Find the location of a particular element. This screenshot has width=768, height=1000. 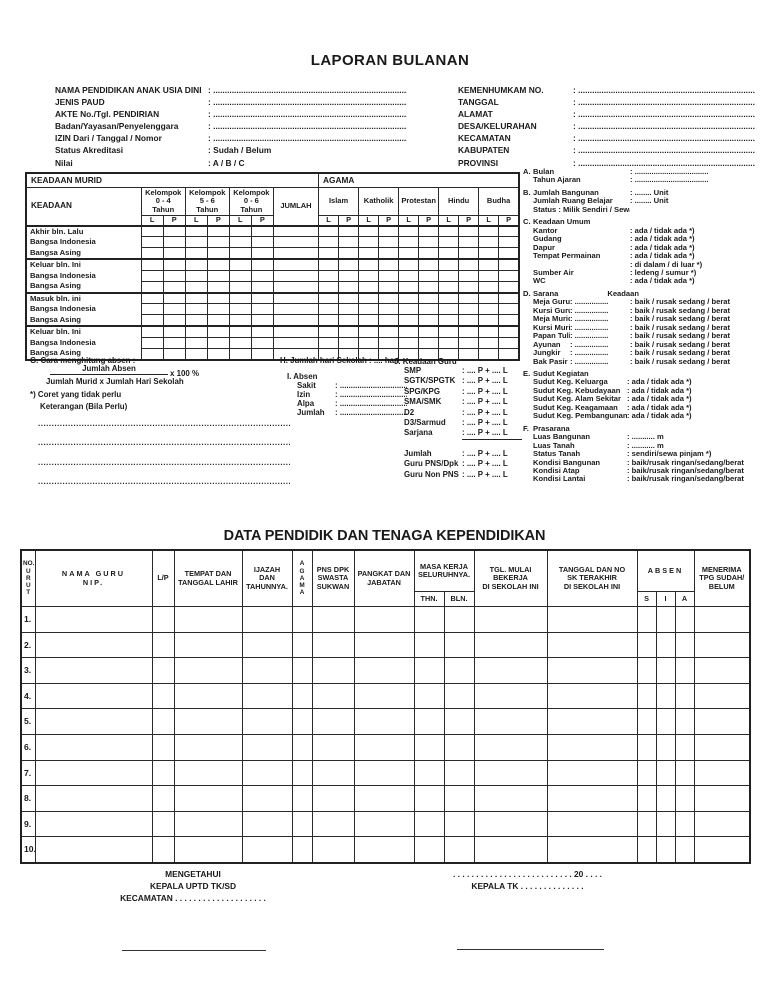

col-ijazah: IJAZAH DAN TAHUNNYA. is located at coordinates (267, 578).